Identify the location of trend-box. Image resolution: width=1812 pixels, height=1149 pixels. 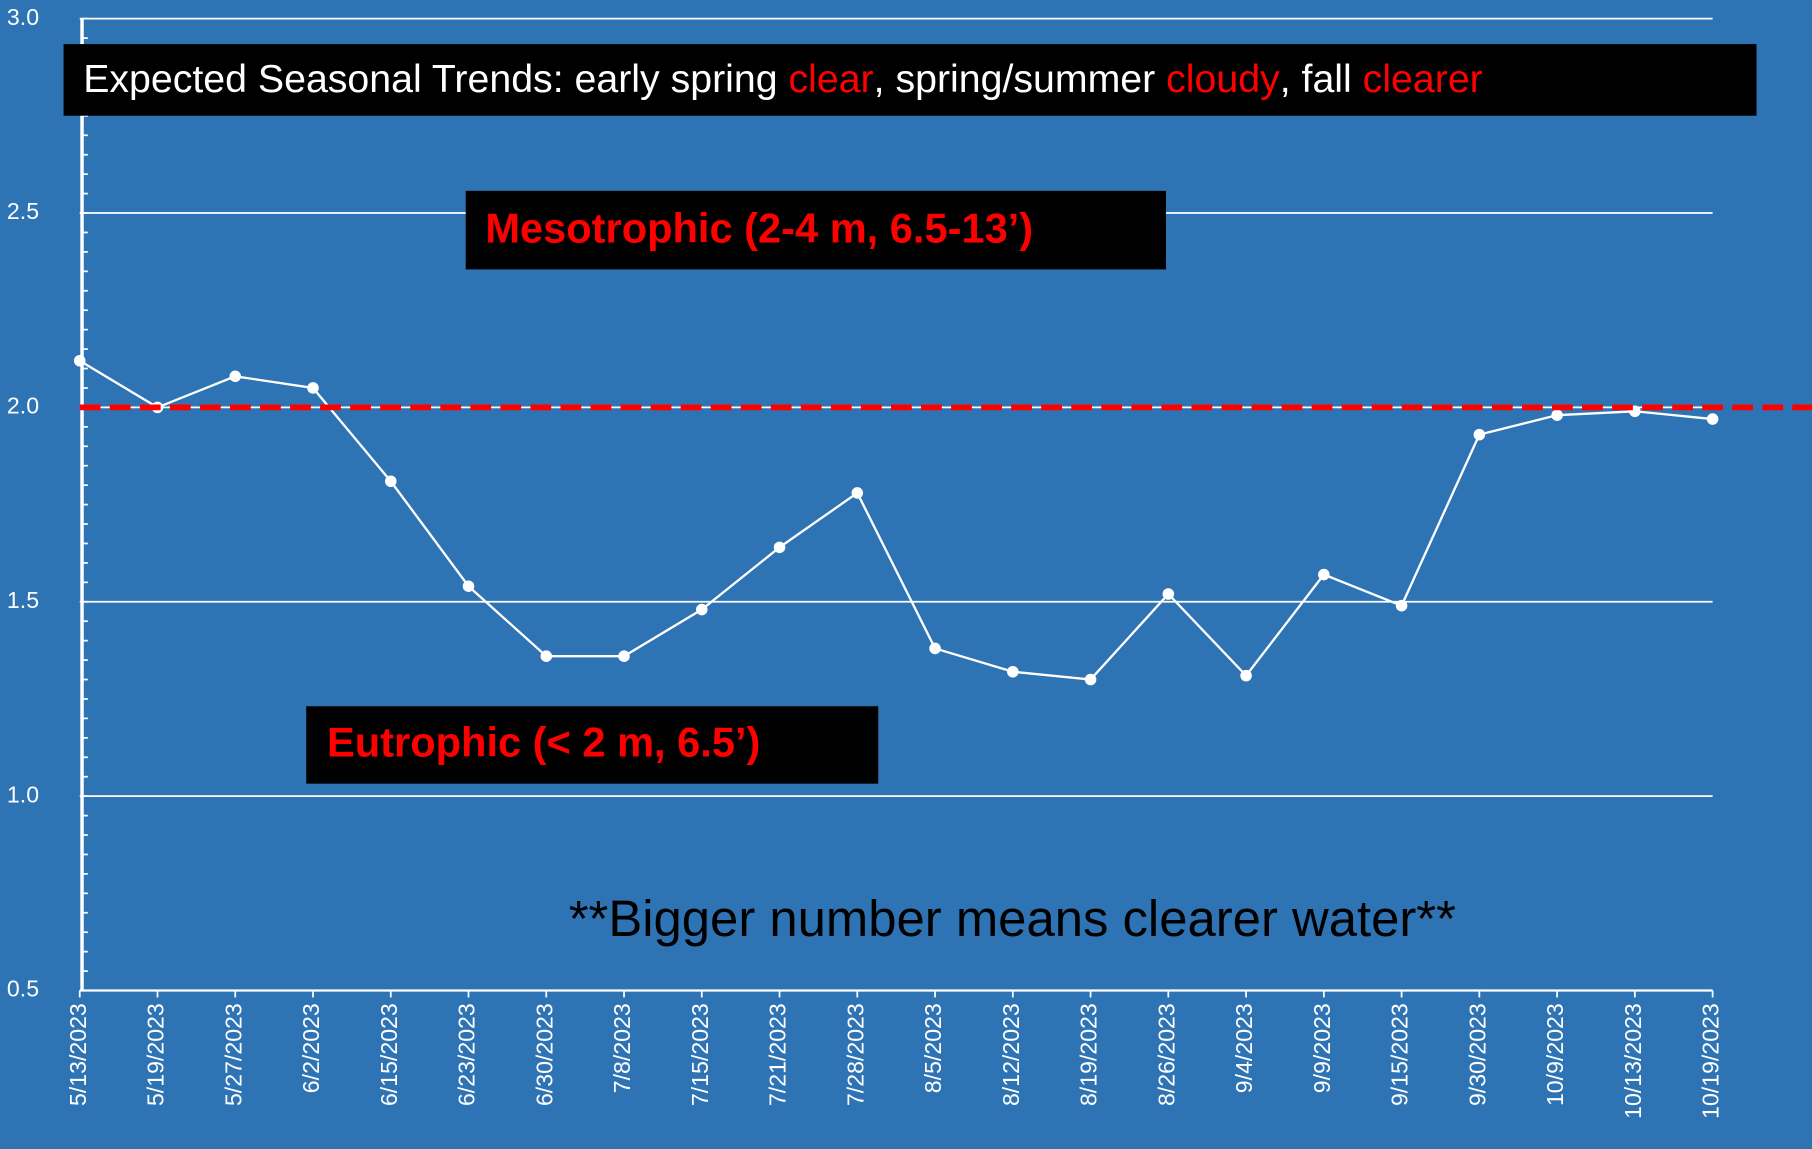
(910, 80).